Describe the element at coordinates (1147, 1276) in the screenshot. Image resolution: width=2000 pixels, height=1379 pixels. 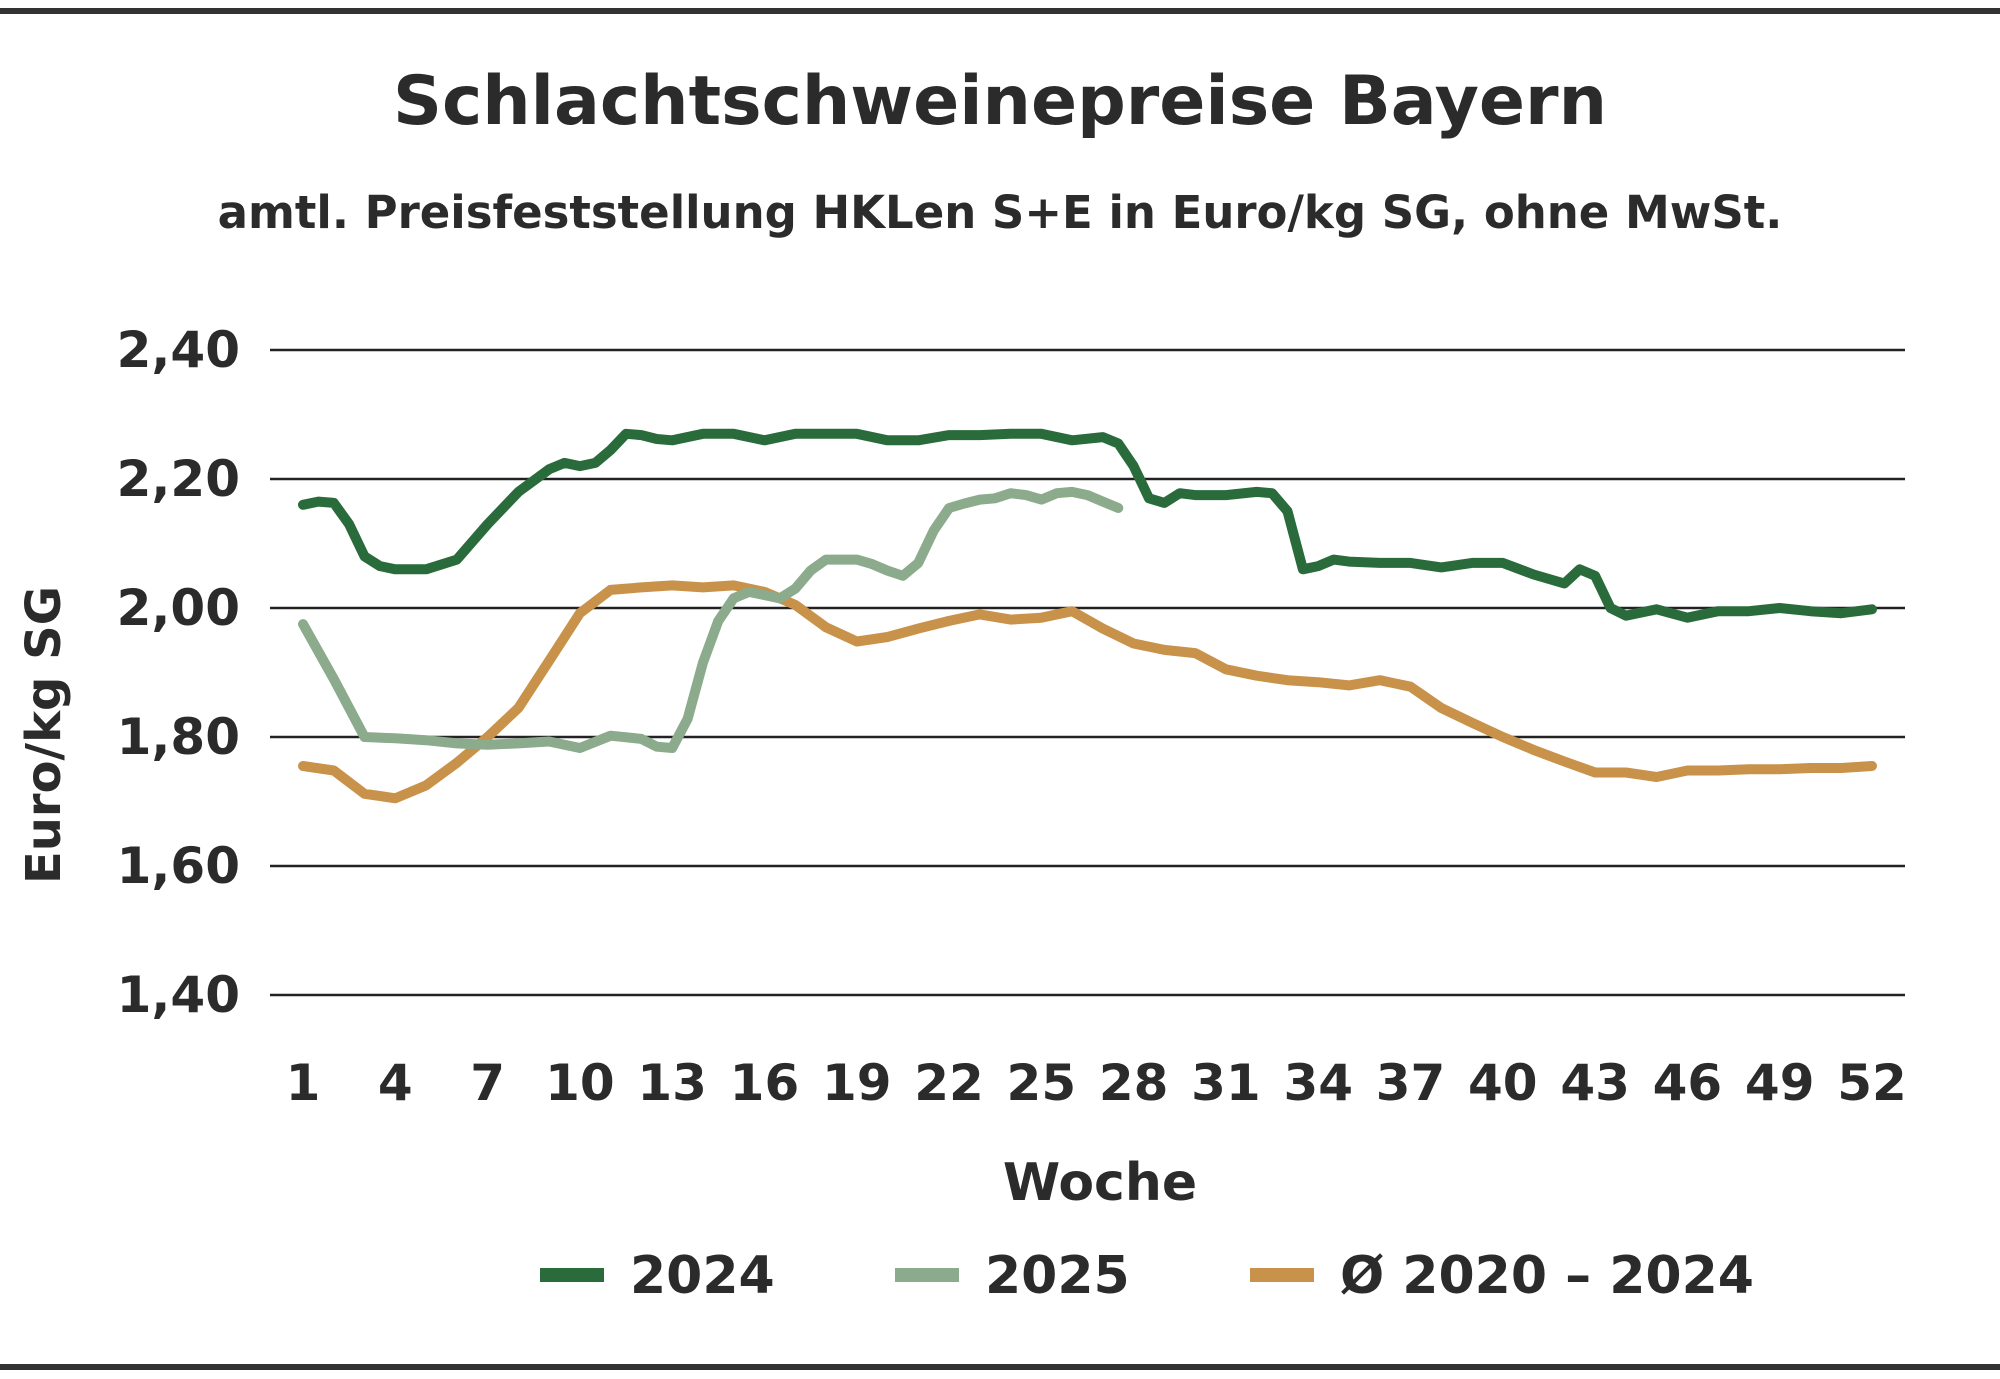
I see `legend: 2024 2025 Ø 2020 – 2024` at that location.